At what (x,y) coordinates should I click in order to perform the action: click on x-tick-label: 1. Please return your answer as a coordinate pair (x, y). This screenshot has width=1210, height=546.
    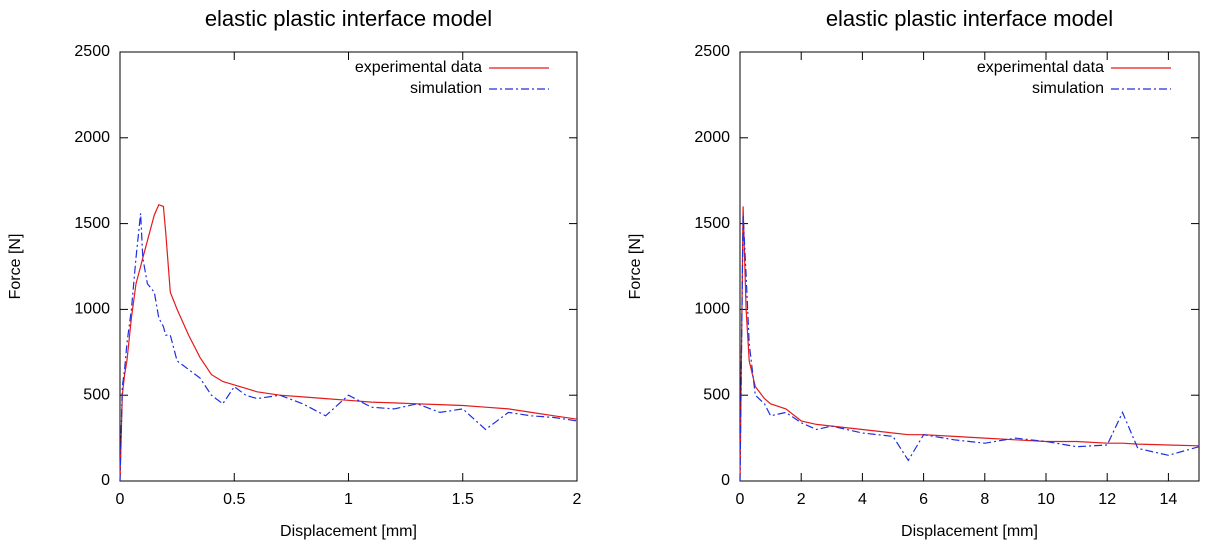
    Looking at the image, I should click on (348, 499).